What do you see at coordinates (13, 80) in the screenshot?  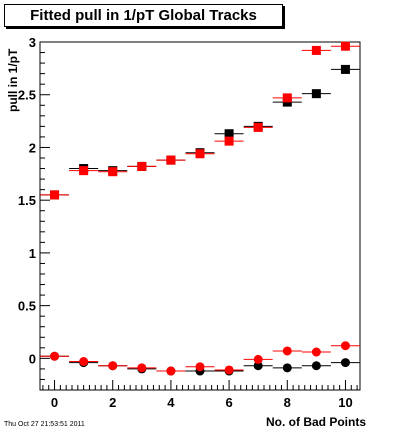 I see `y-axis-label: pull in 1/pT` at bounding box center [13, 80].